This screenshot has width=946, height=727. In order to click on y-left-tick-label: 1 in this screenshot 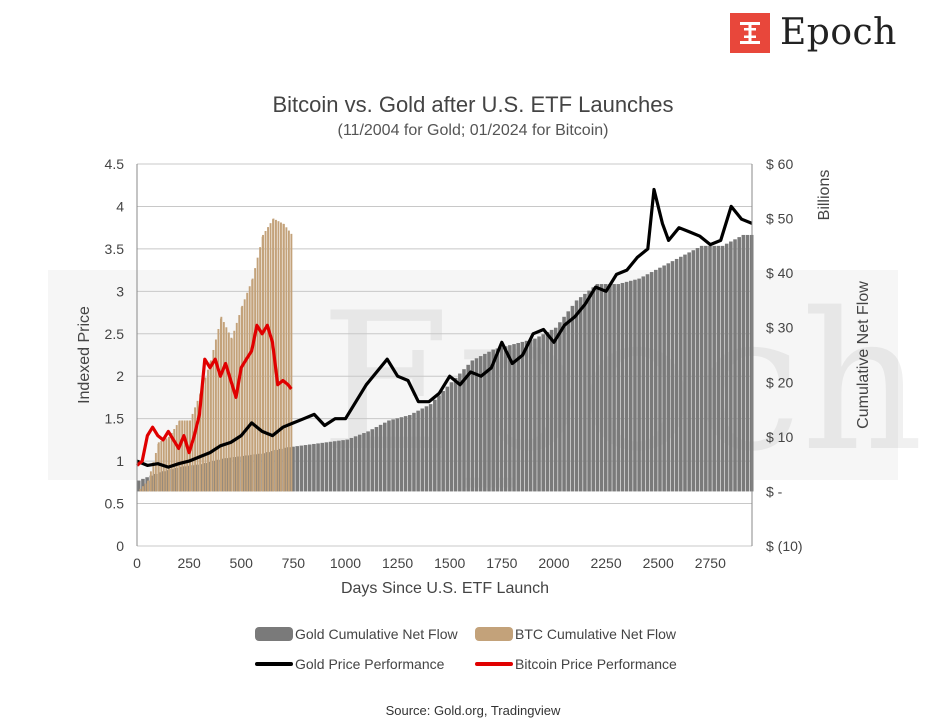, I will do `click(120, 461)`.